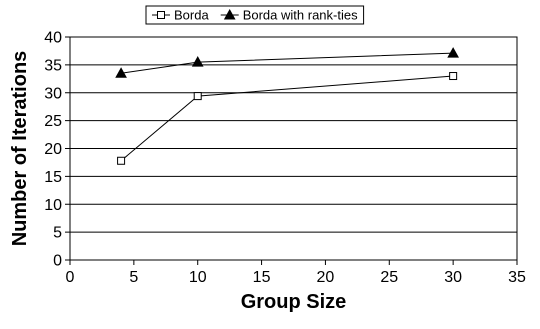 The height and width of the screenshot is (329, 540). Describe the element at coordinates (300, 15) in the screenshot. I see `legend-label: Borda with rank-ties` at that location.